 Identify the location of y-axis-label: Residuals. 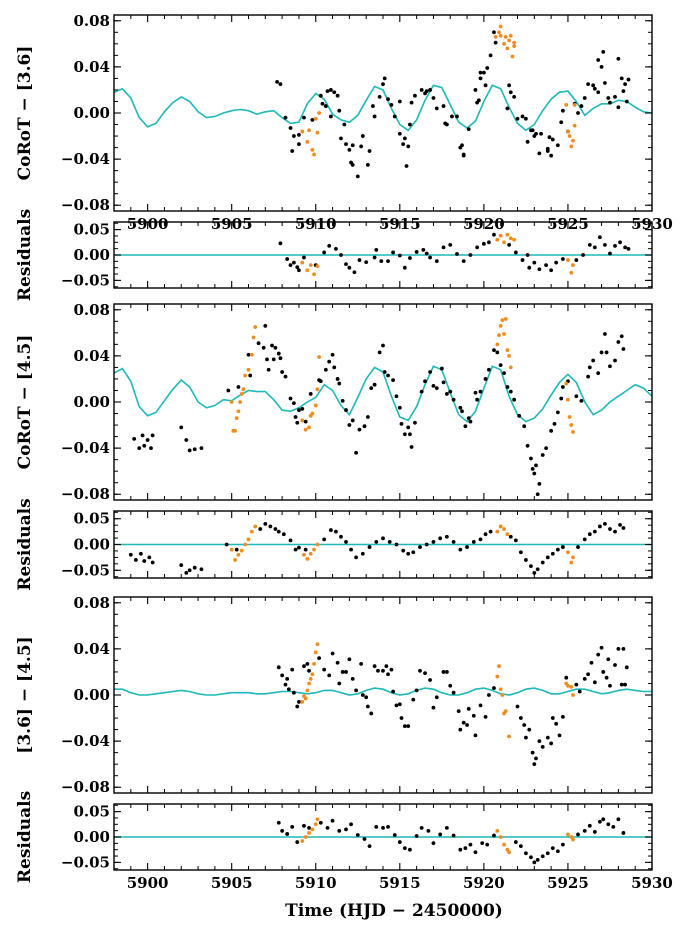
(25, 837).